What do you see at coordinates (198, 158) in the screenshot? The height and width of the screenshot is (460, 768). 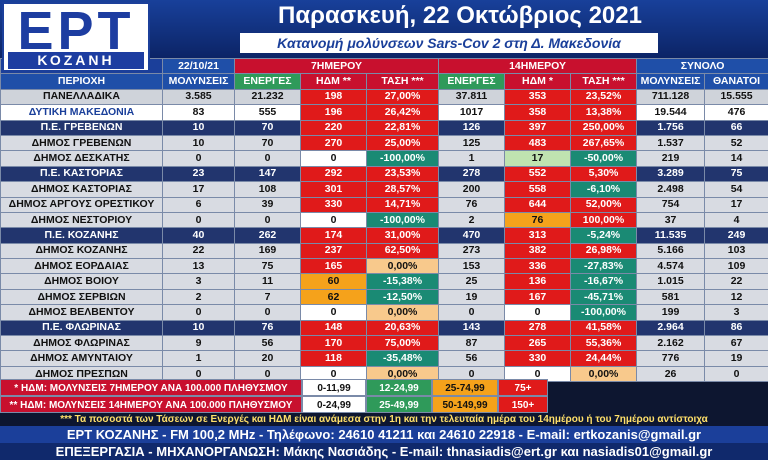 I see `cell-inf: 0` at bounding box center [198, 158].